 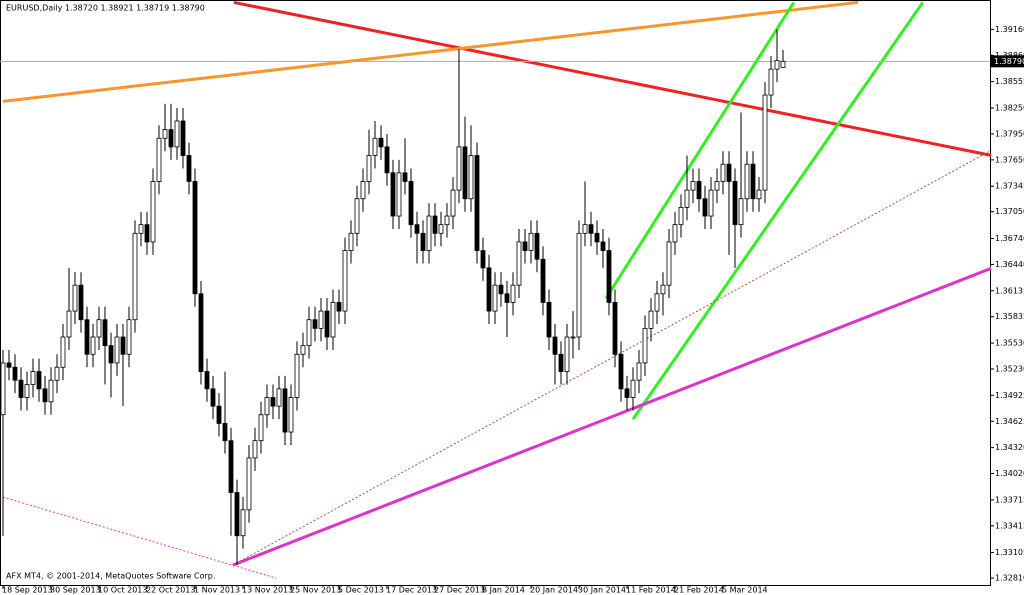 What do you see at coordinates (1009, 525) in the screenshot?
I see `y-tick-label: 1.33415` at bounding box center [1009, 525].